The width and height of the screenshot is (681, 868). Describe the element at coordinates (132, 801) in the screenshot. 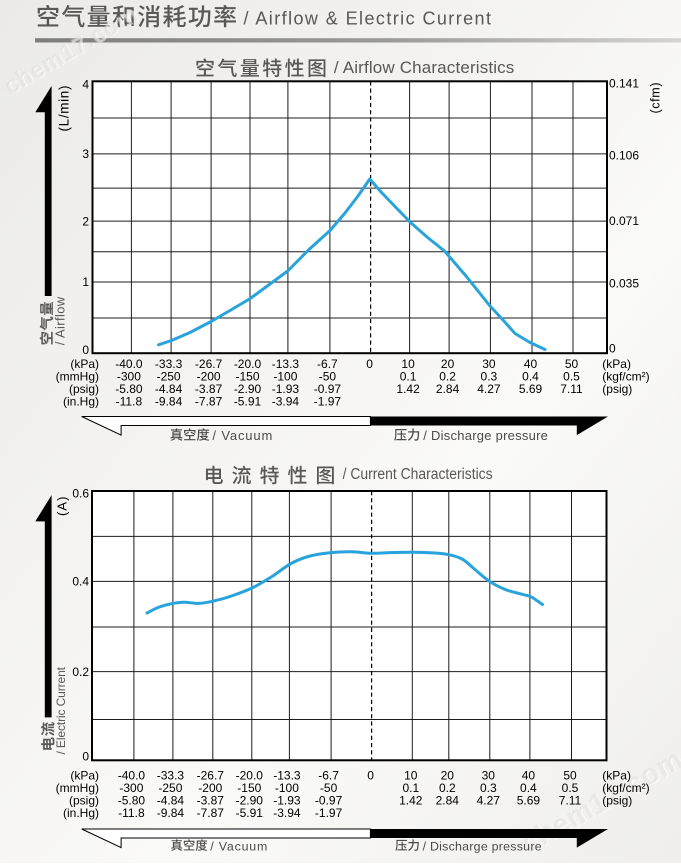

I see `svg-text: -5.80` at that location.